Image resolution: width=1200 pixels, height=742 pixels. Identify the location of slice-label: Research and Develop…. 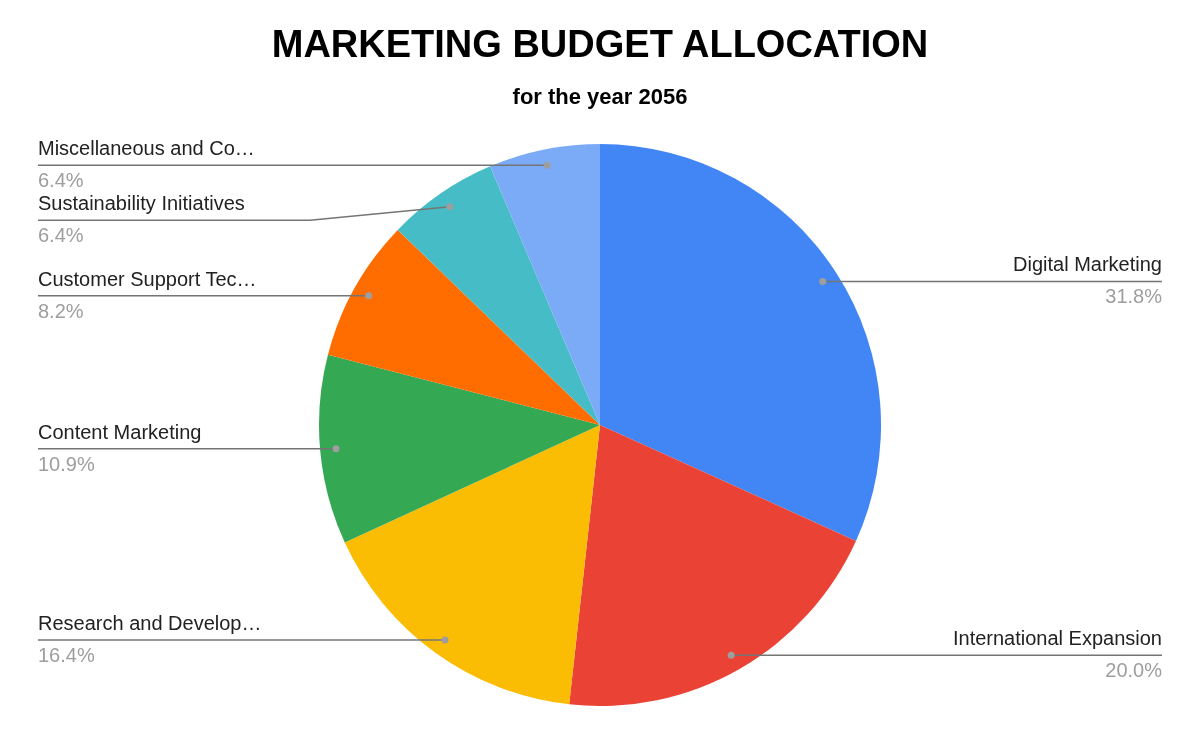
(150, 622).